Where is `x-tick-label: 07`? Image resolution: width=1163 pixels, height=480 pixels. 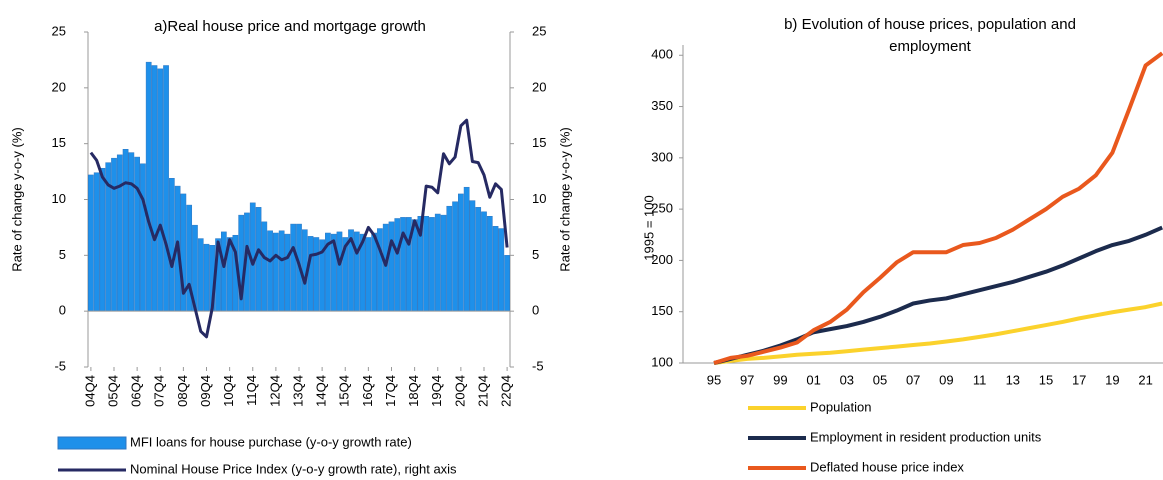
x-tick-label: 07 is located at coordinates (913, 379).